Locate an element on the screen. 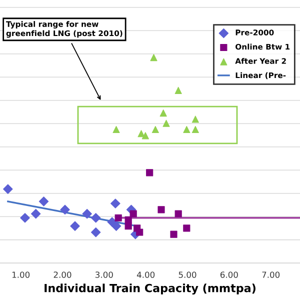  x-tick-label: 5.00 is located at coordinates (187, 275).